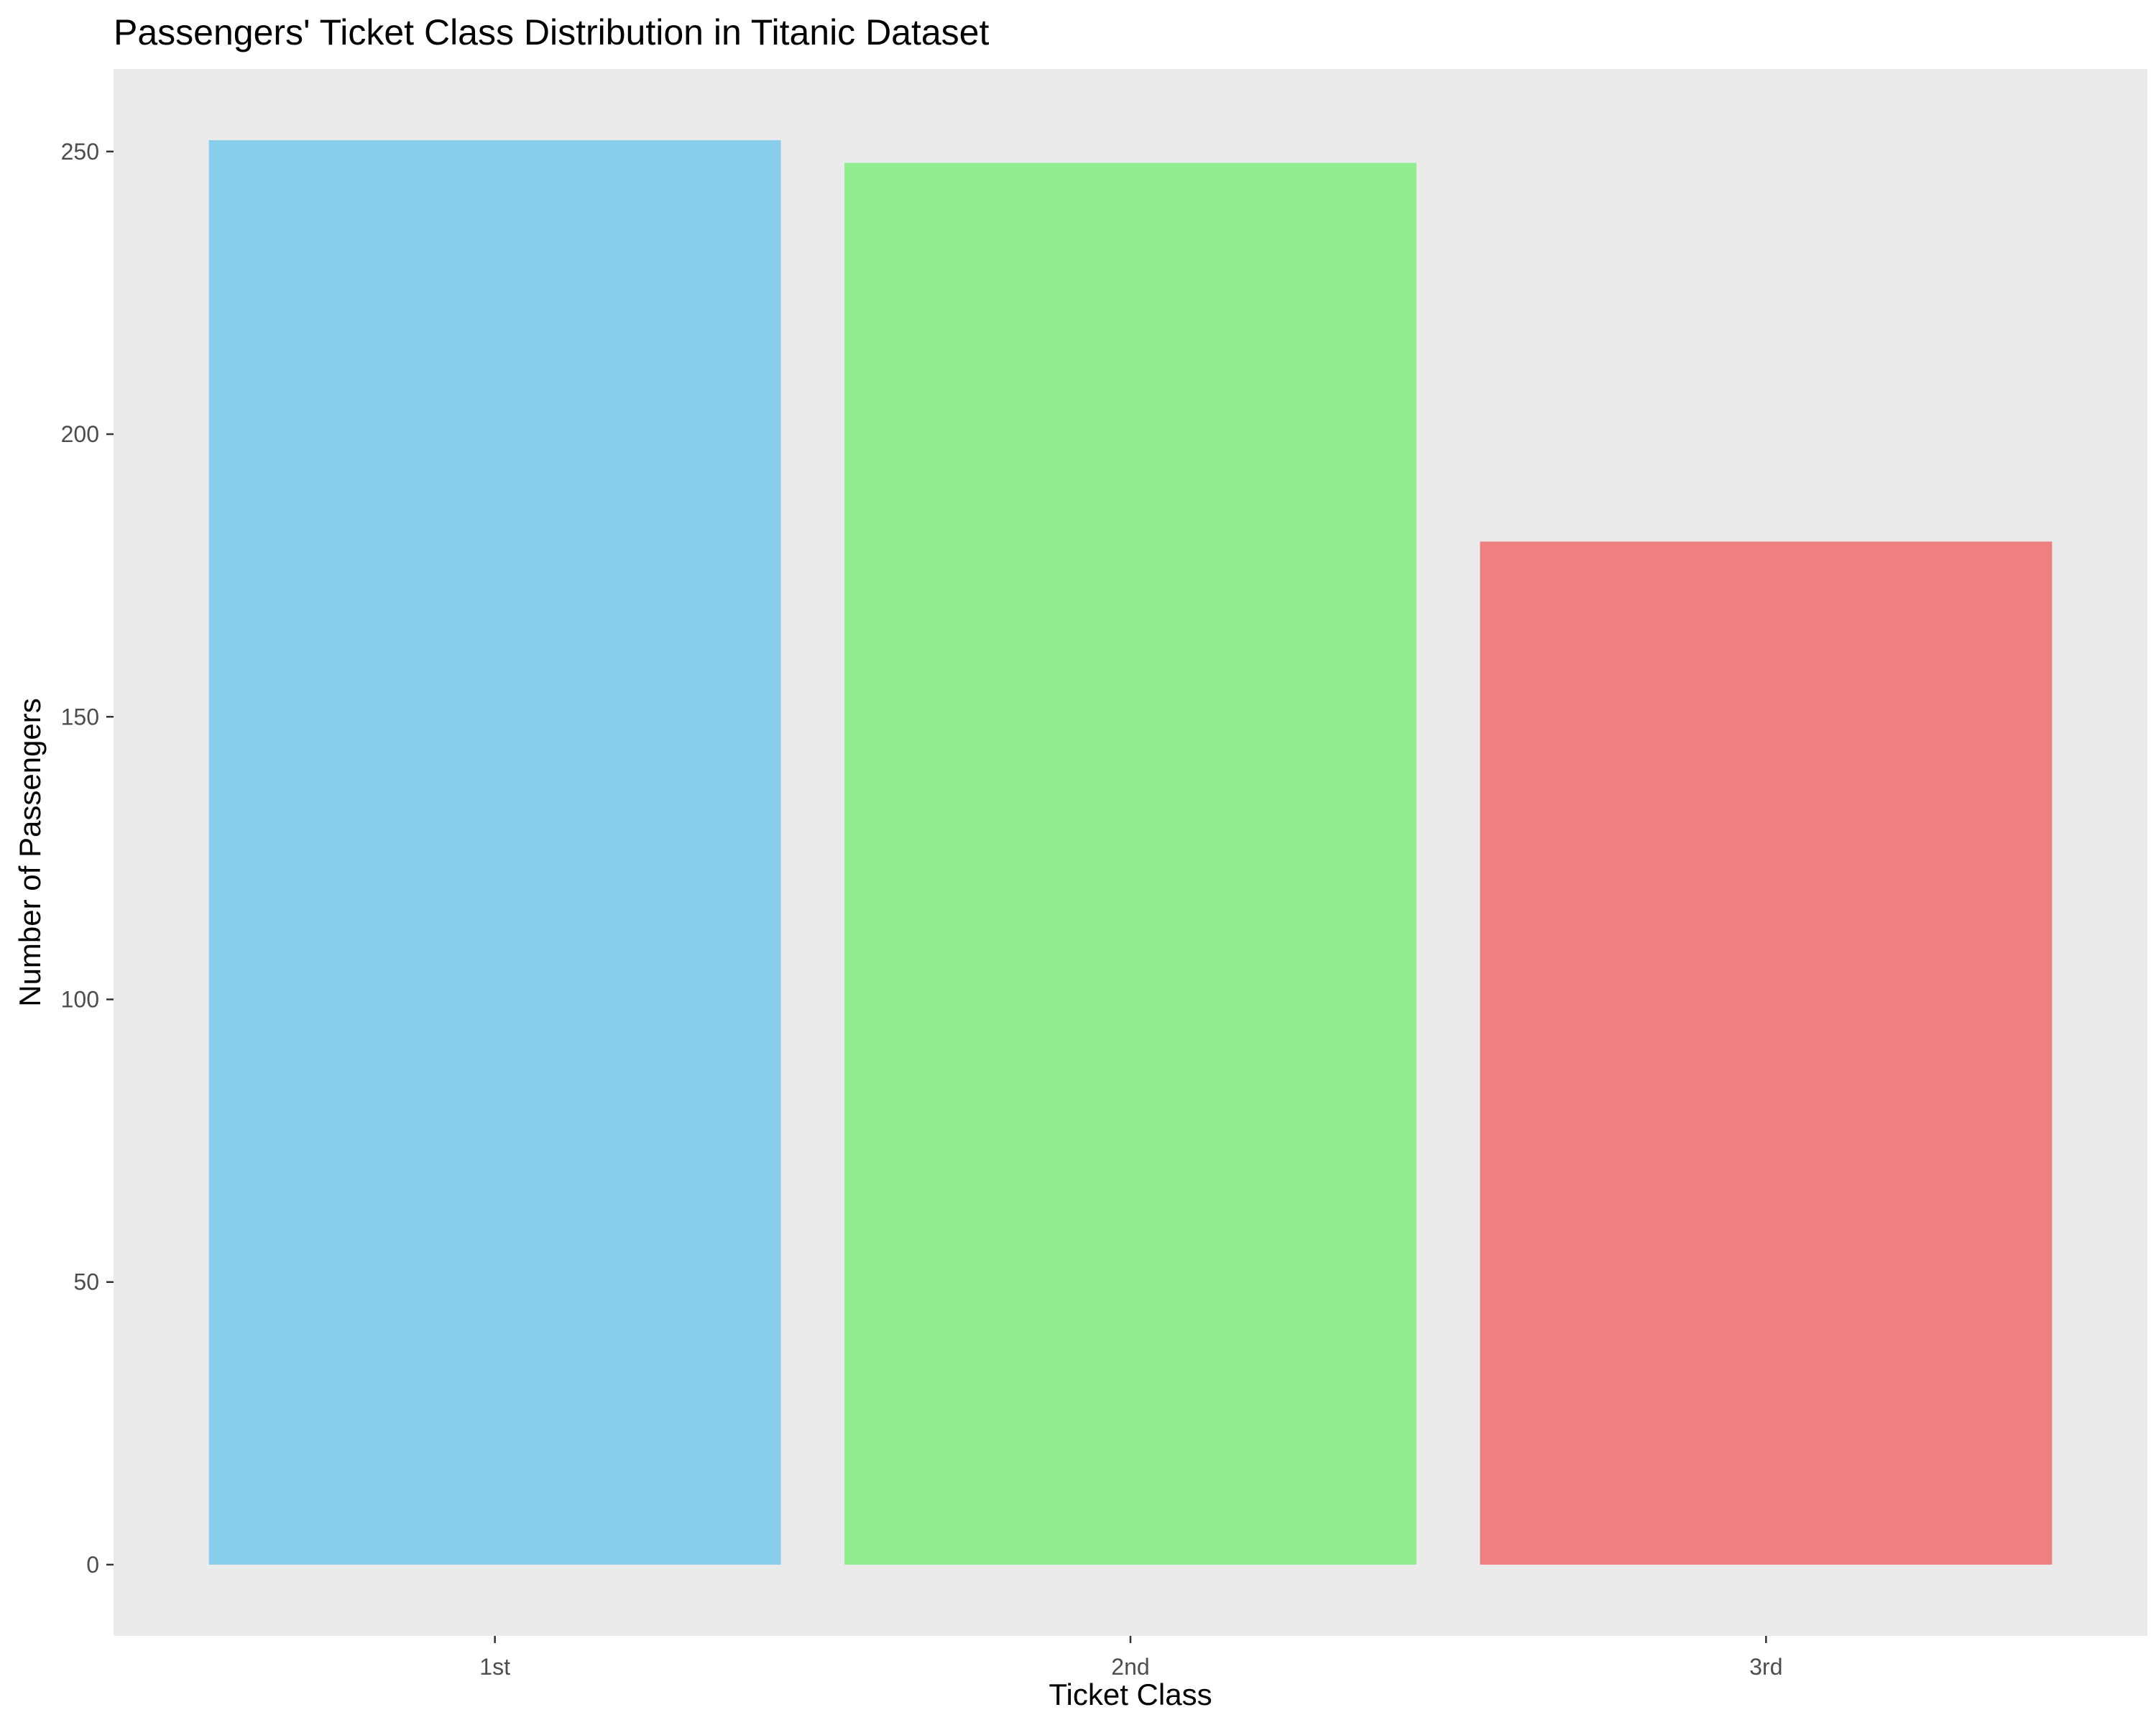 The width and height of the screenshot is (2156, 1725). What do you see at coordinates (80, 152) in the screenshot?
I see `y-tick-label: 250` at bounding box center [80, 152].